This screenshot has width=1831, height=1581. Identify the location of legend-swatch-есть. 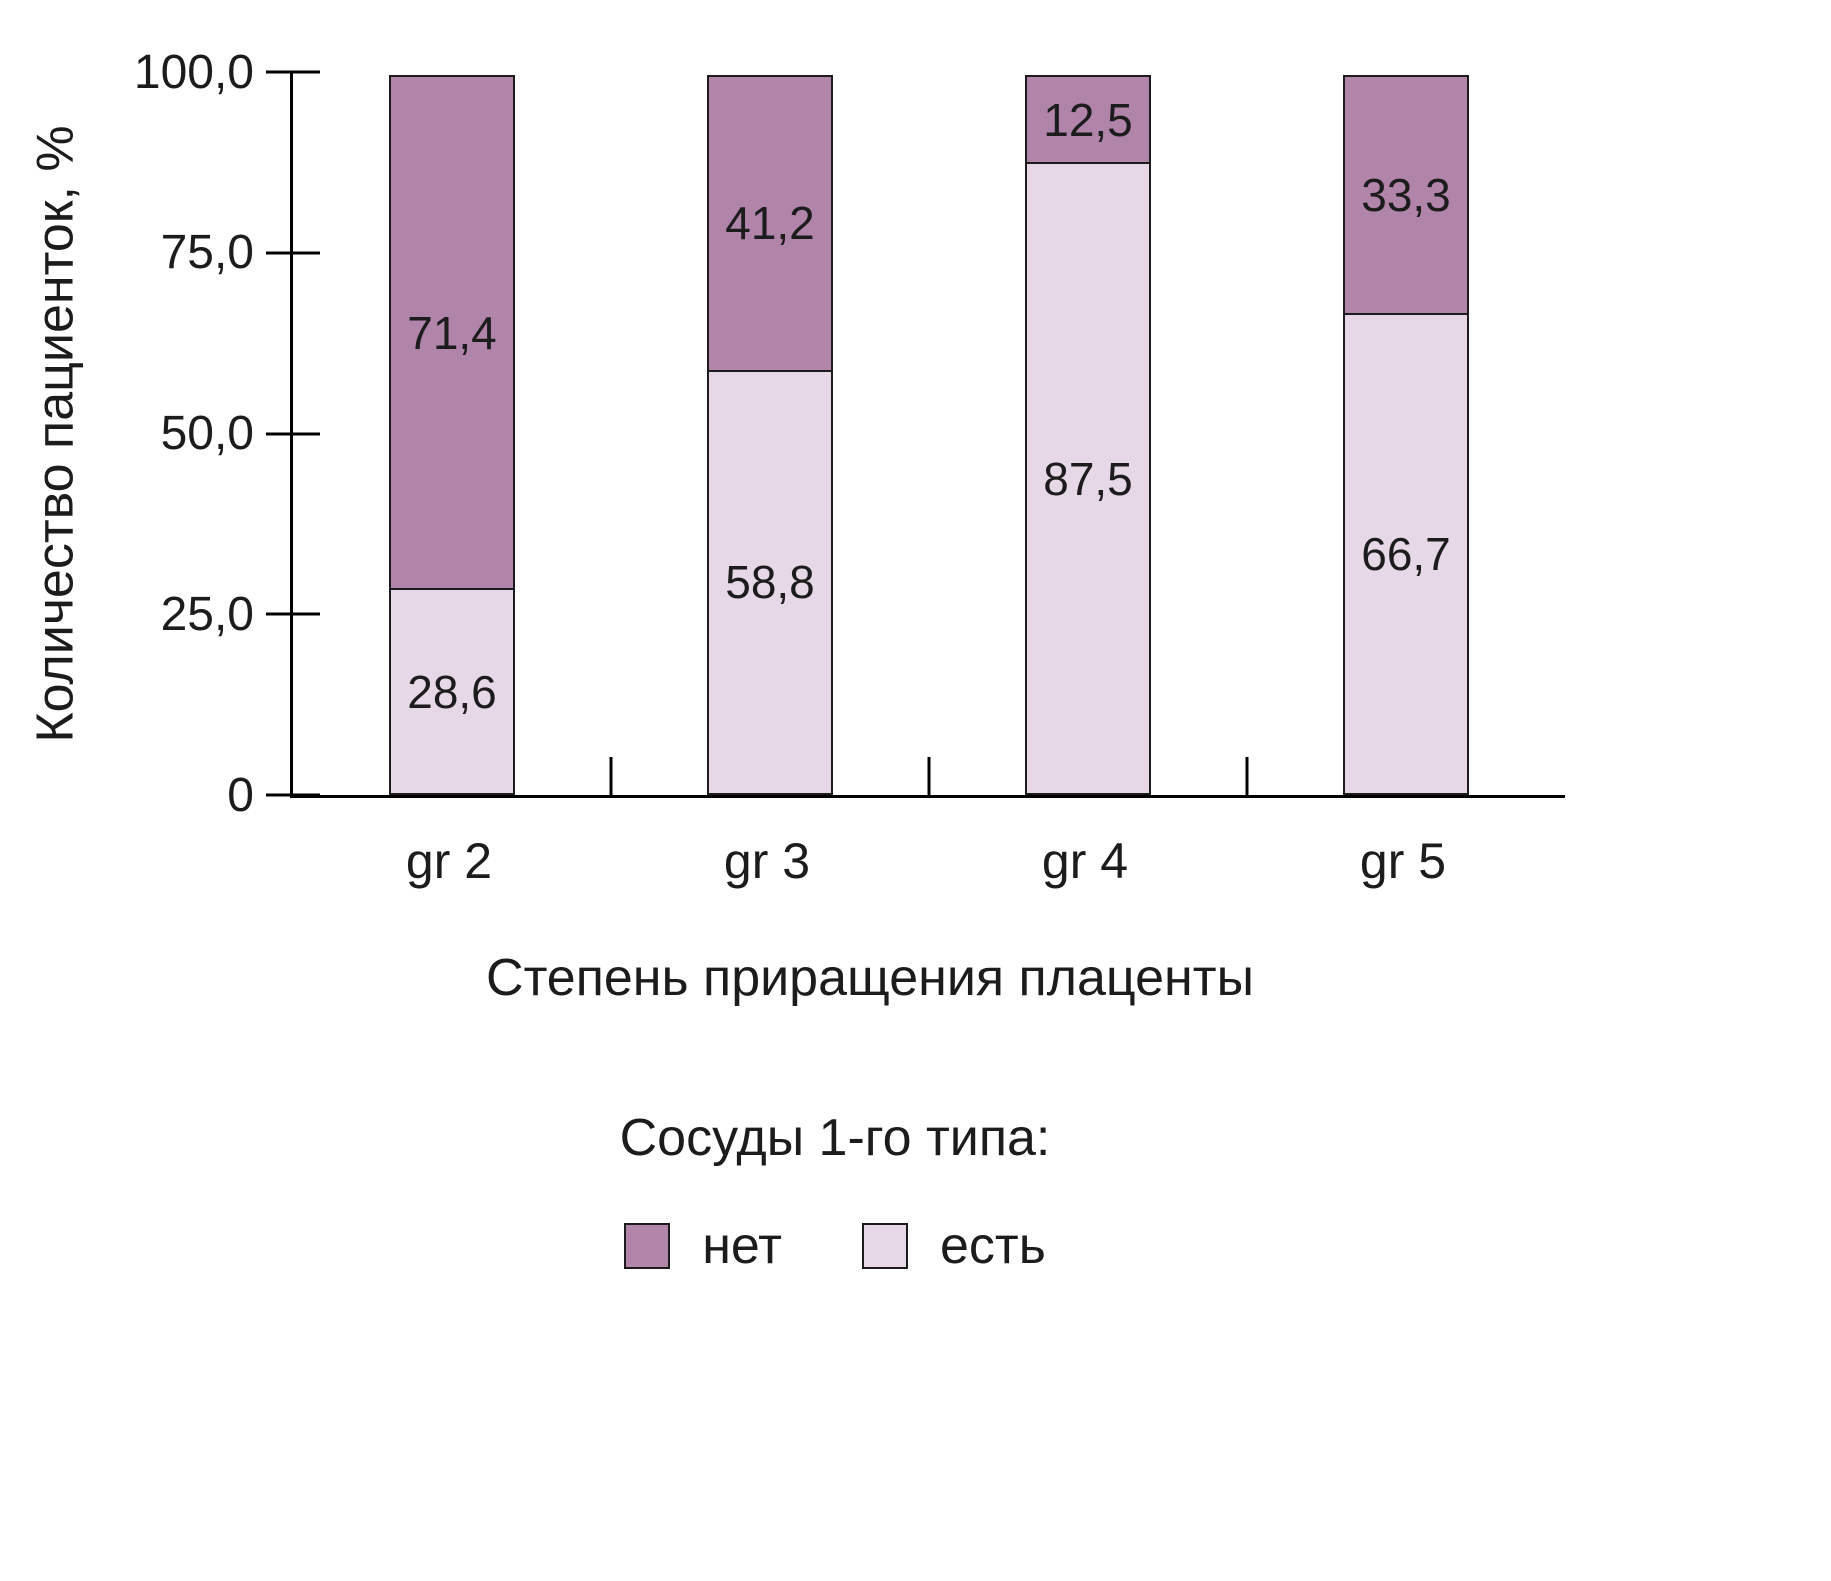
(884, 1246).